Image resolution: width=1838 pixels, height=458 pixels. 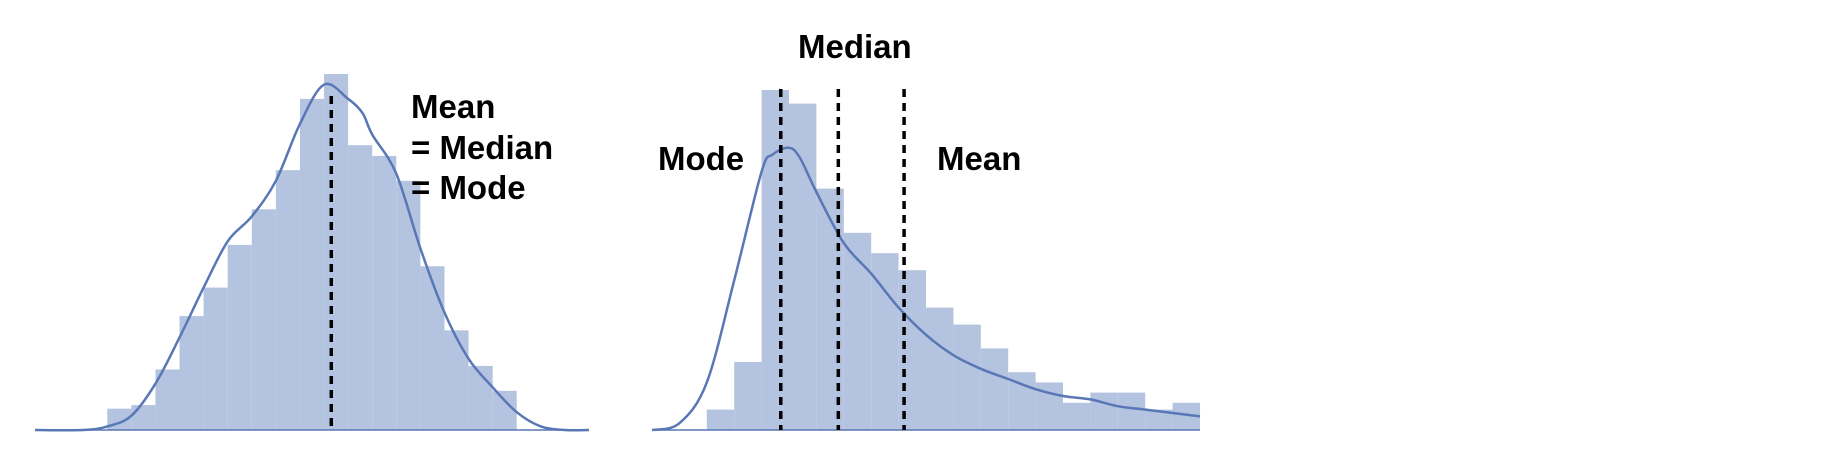 I want to click on reference-labels: Mean = Median = Mode, so click(x=482, y=147).